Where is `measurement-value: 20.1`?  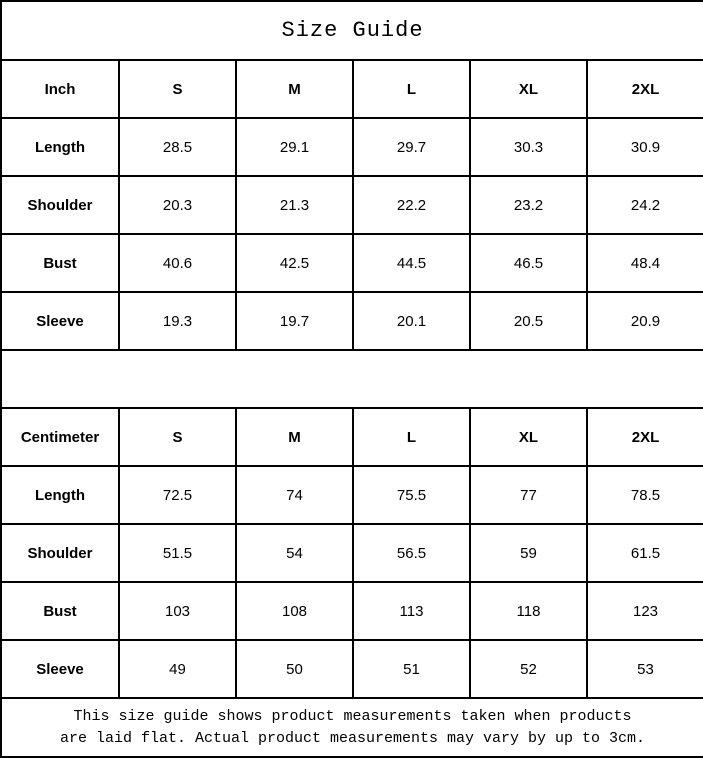 measurement-value: 20.1 is located at coordinates (411, 321).